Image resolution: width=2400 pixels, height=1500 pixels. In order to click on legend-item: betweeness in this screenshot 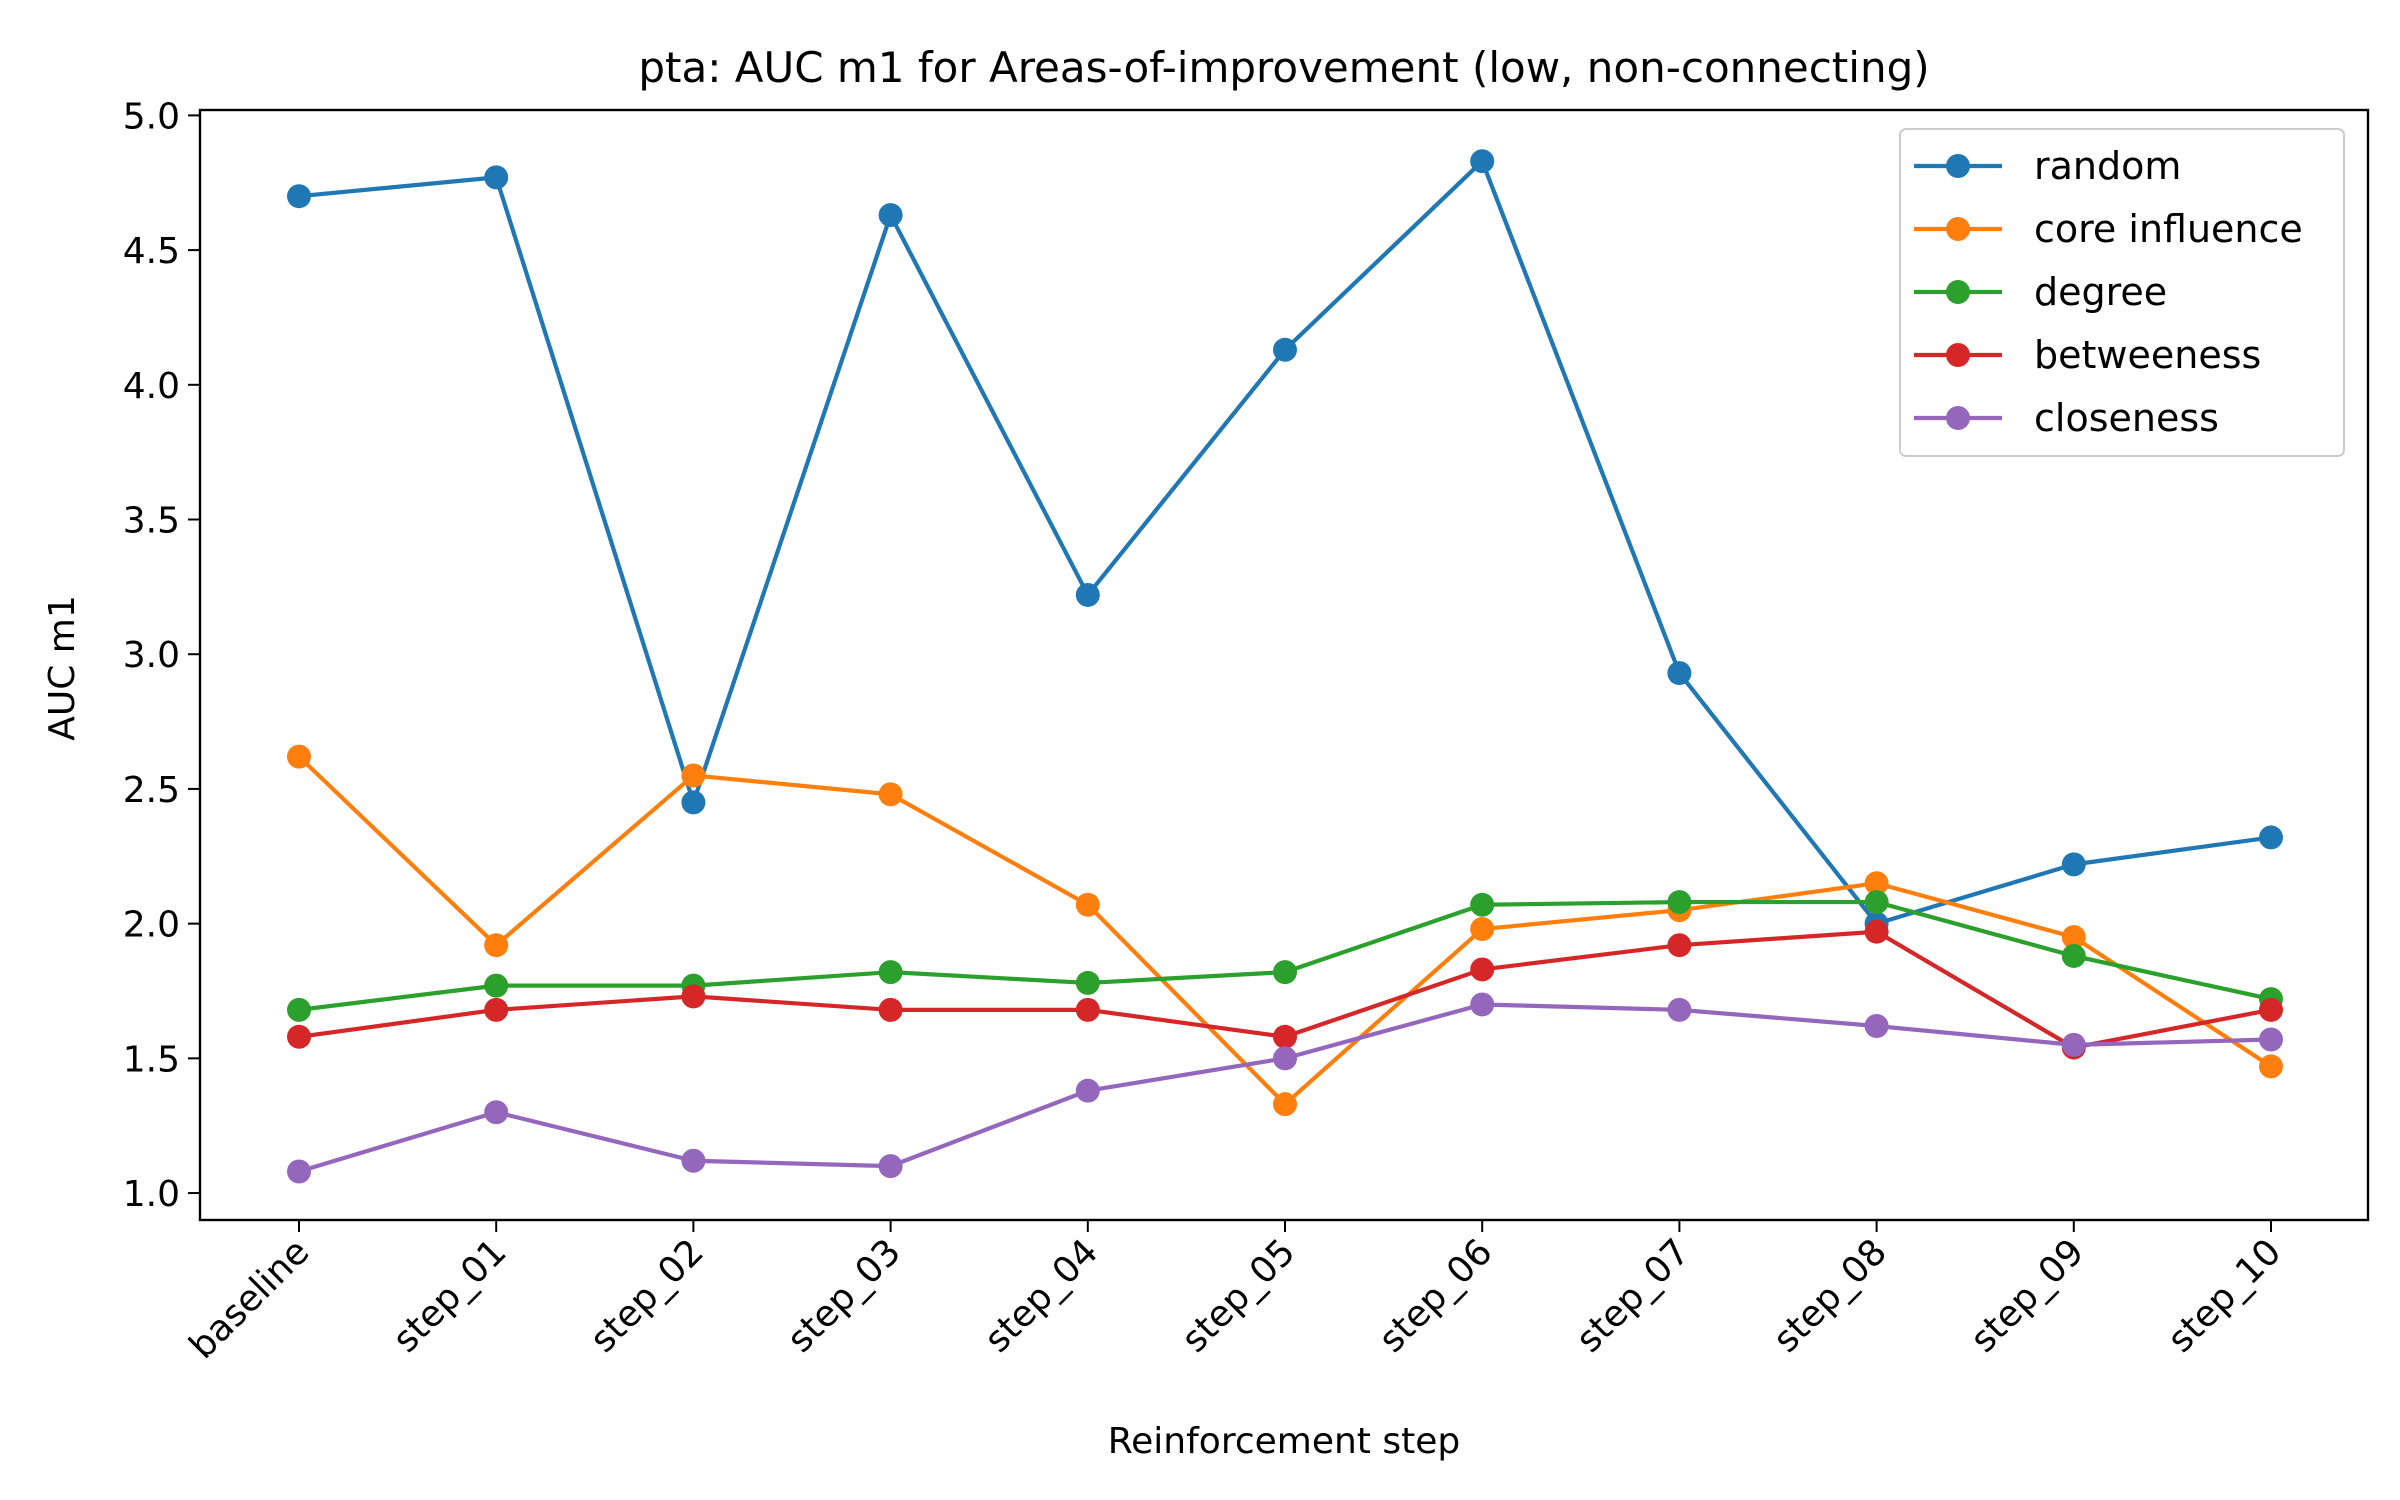, I will do `click(2087, 355)`.